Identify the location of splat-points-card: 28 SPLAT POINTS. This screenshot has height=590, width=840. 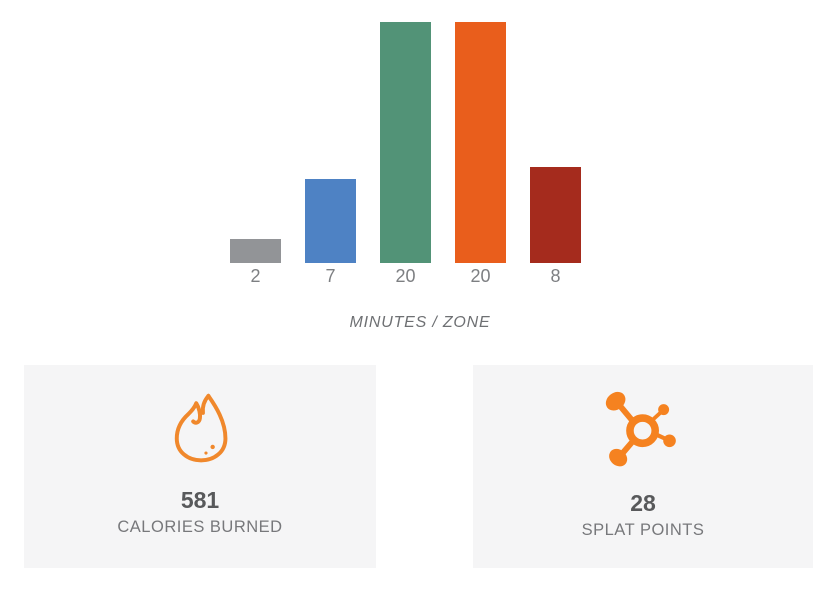
(643, 466).